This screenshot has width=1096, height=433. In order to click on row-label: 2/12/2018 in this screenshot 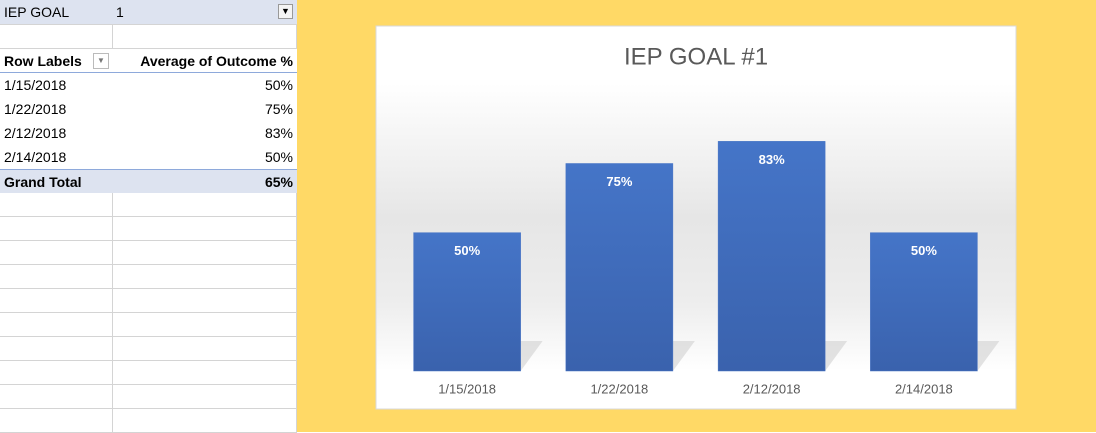, I will do `click(56, 133)`.